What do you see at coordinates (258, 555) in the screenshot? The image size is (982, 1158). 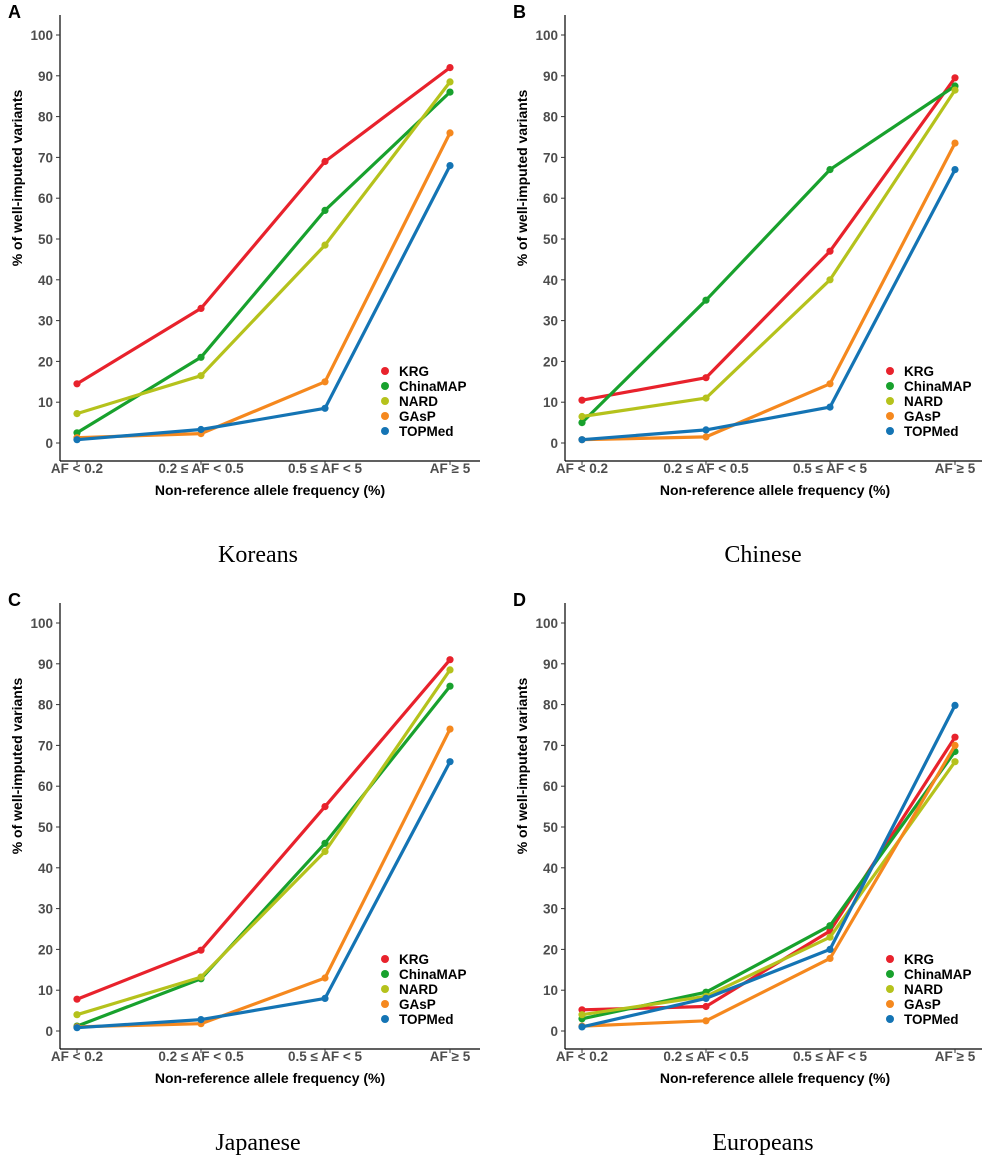 I see `panel-caption: Koreans` at bounding box center [258, 555].